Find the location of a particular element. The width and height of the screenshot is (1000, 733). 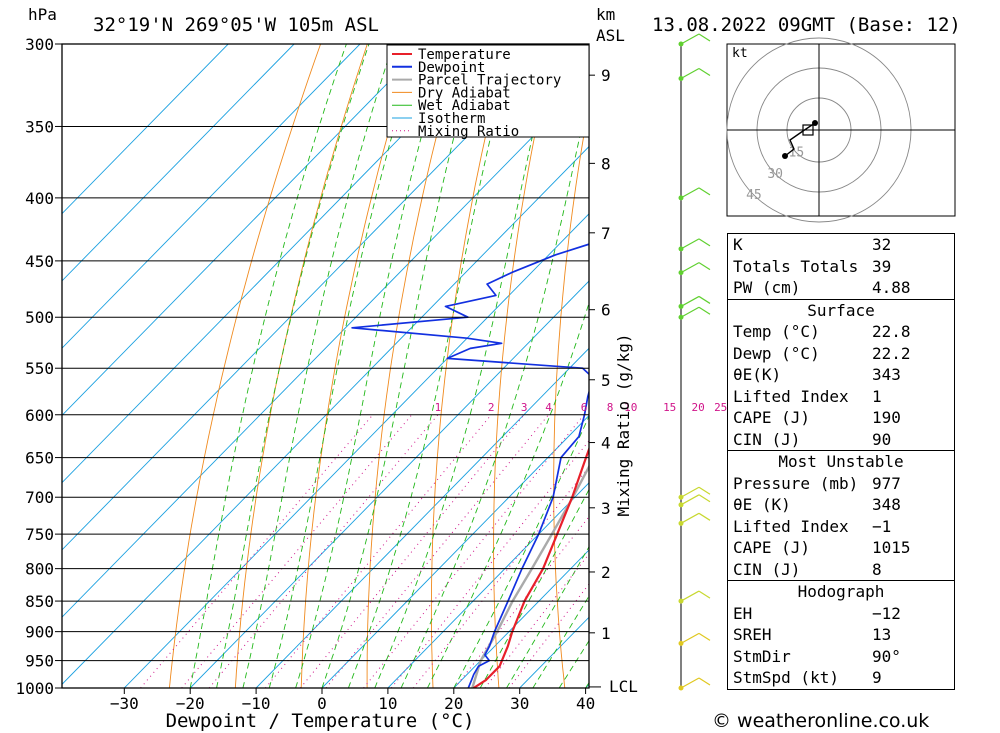

temp-tick-label: 0 is located at coordinates (322, 703).